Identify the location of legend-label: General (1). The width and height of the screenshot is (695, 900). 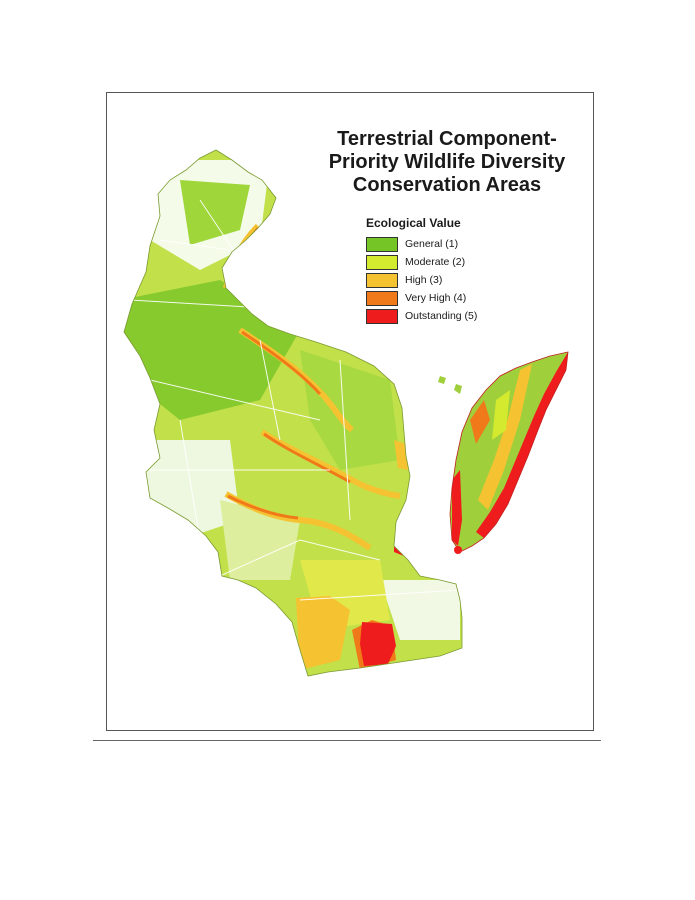
(432, 244).